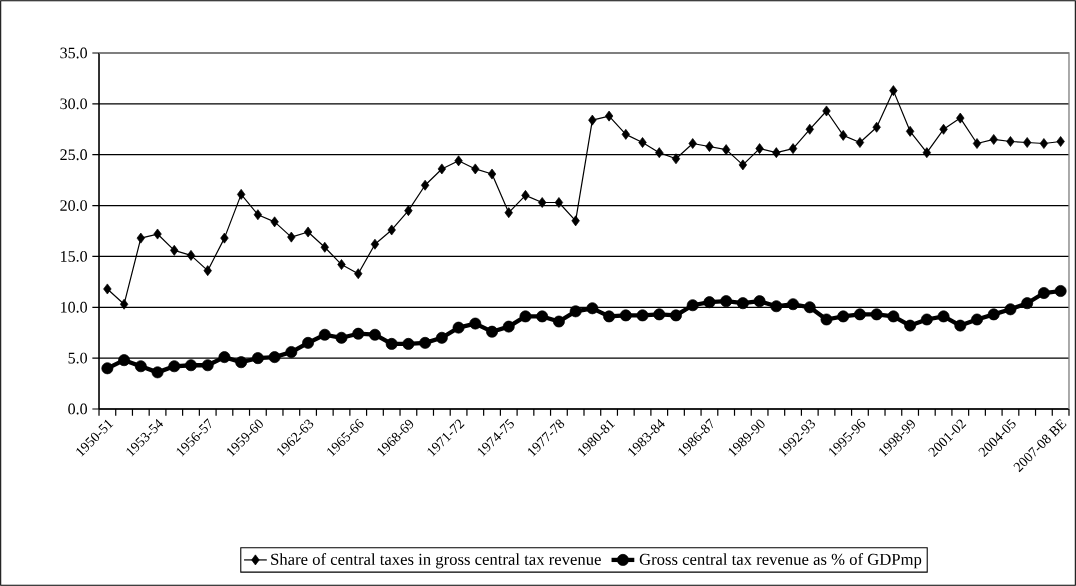 The width and height of the screenshot is (1076, 586). Describe the element at coordinates (74, 53) in the screenshot. I see `y-tick-label: 35.0` at that location.